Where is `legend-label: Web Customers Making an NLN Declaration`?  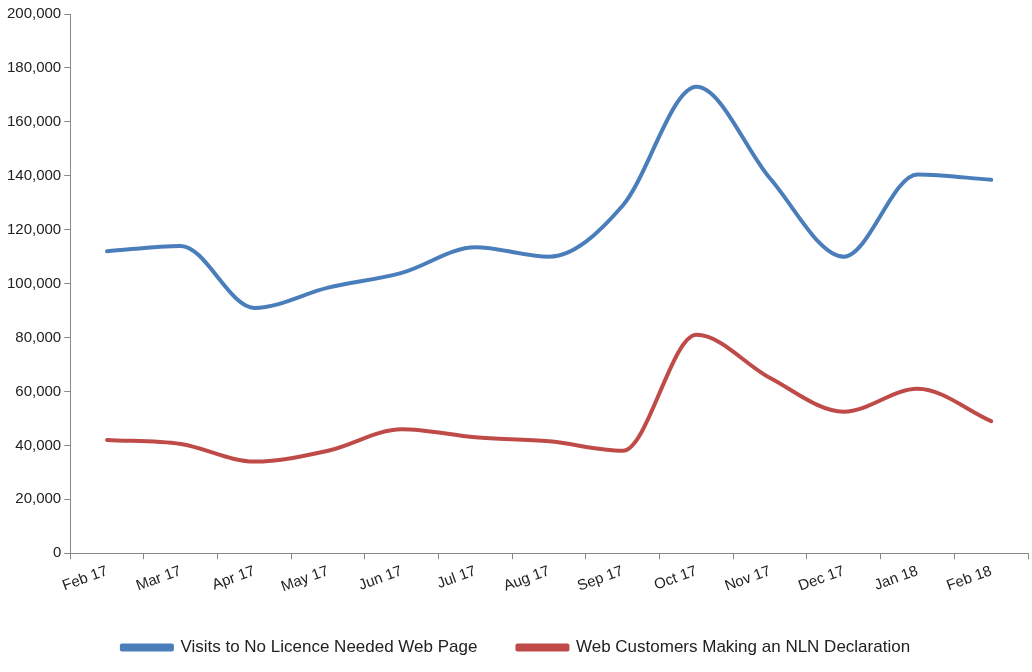 legend-label: Web Customers Making an NLN Declaration is located at coordinates (743, 647).